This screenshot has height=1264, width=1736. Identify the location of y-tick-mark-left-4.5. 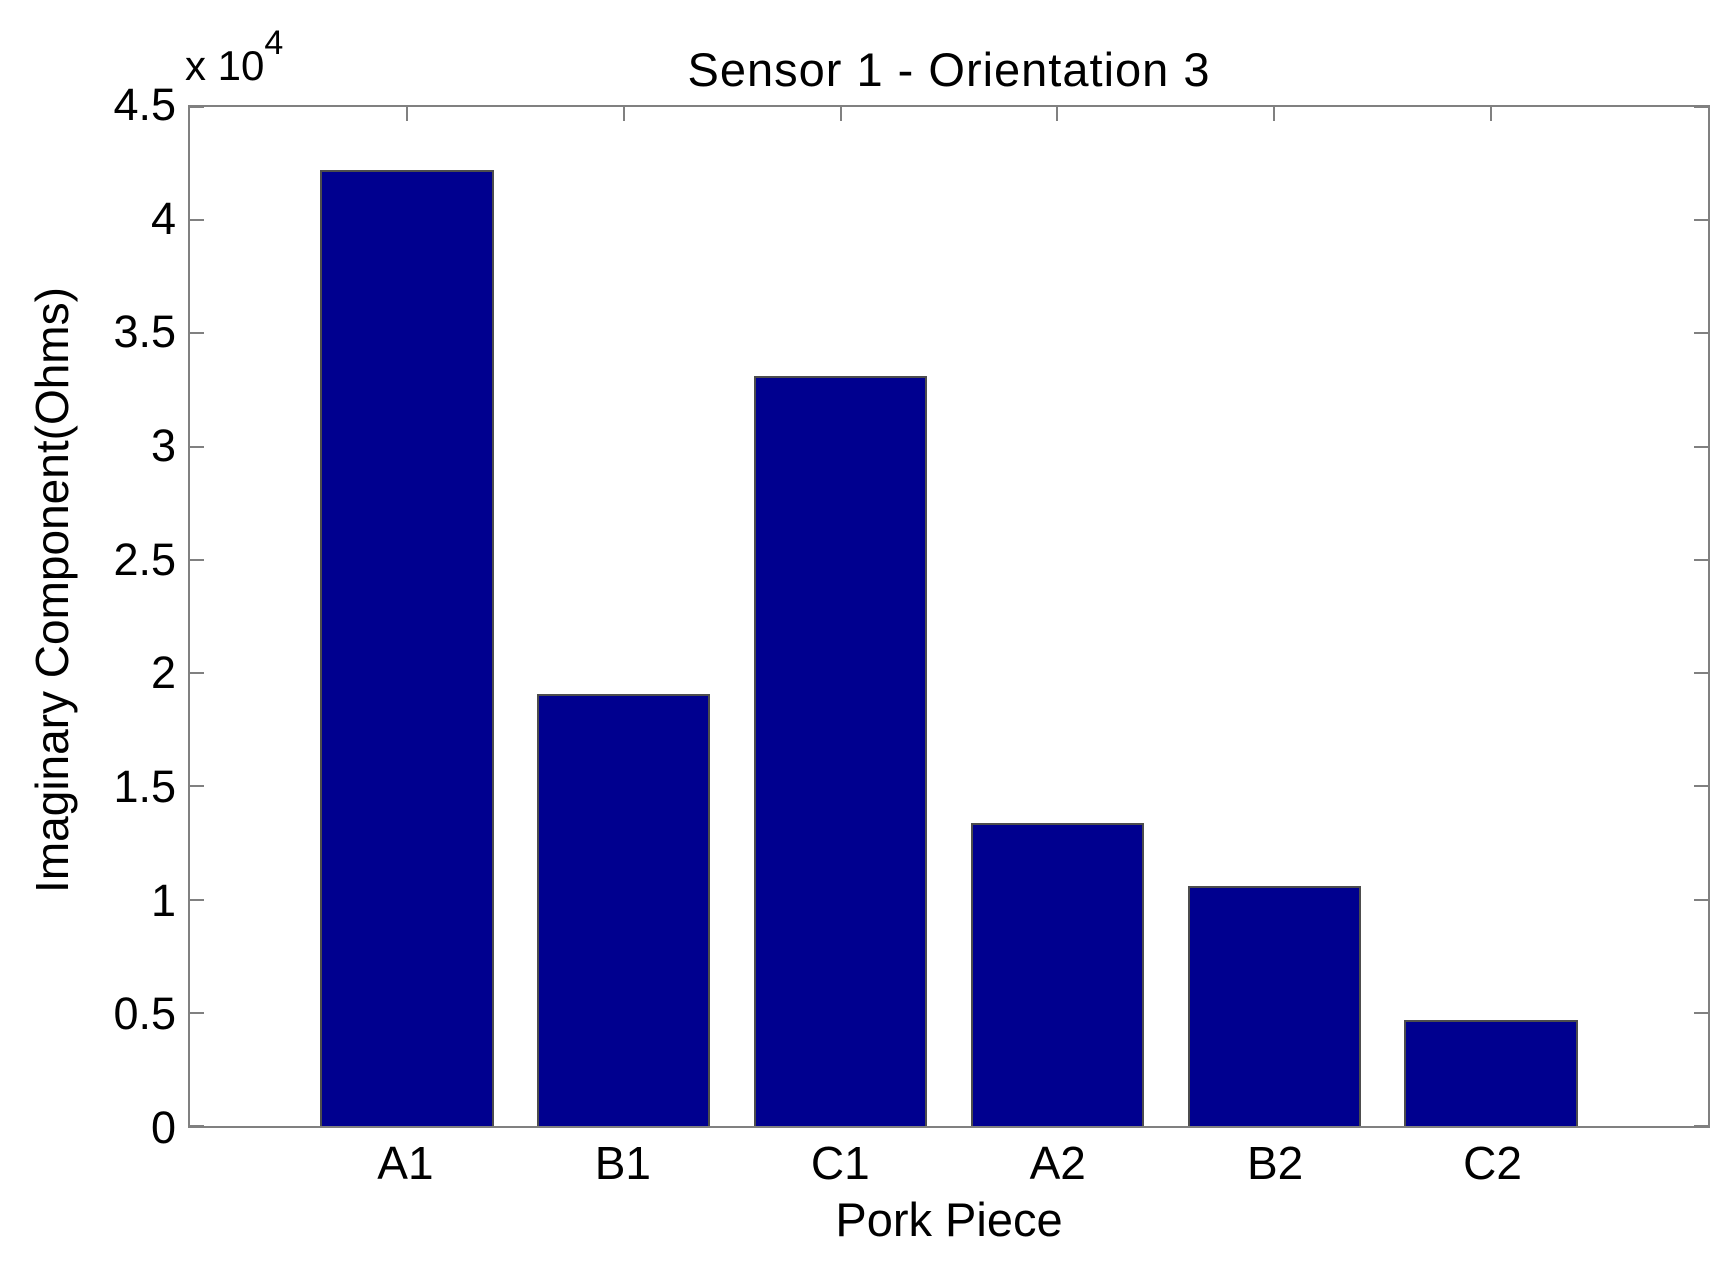
(197, 107).